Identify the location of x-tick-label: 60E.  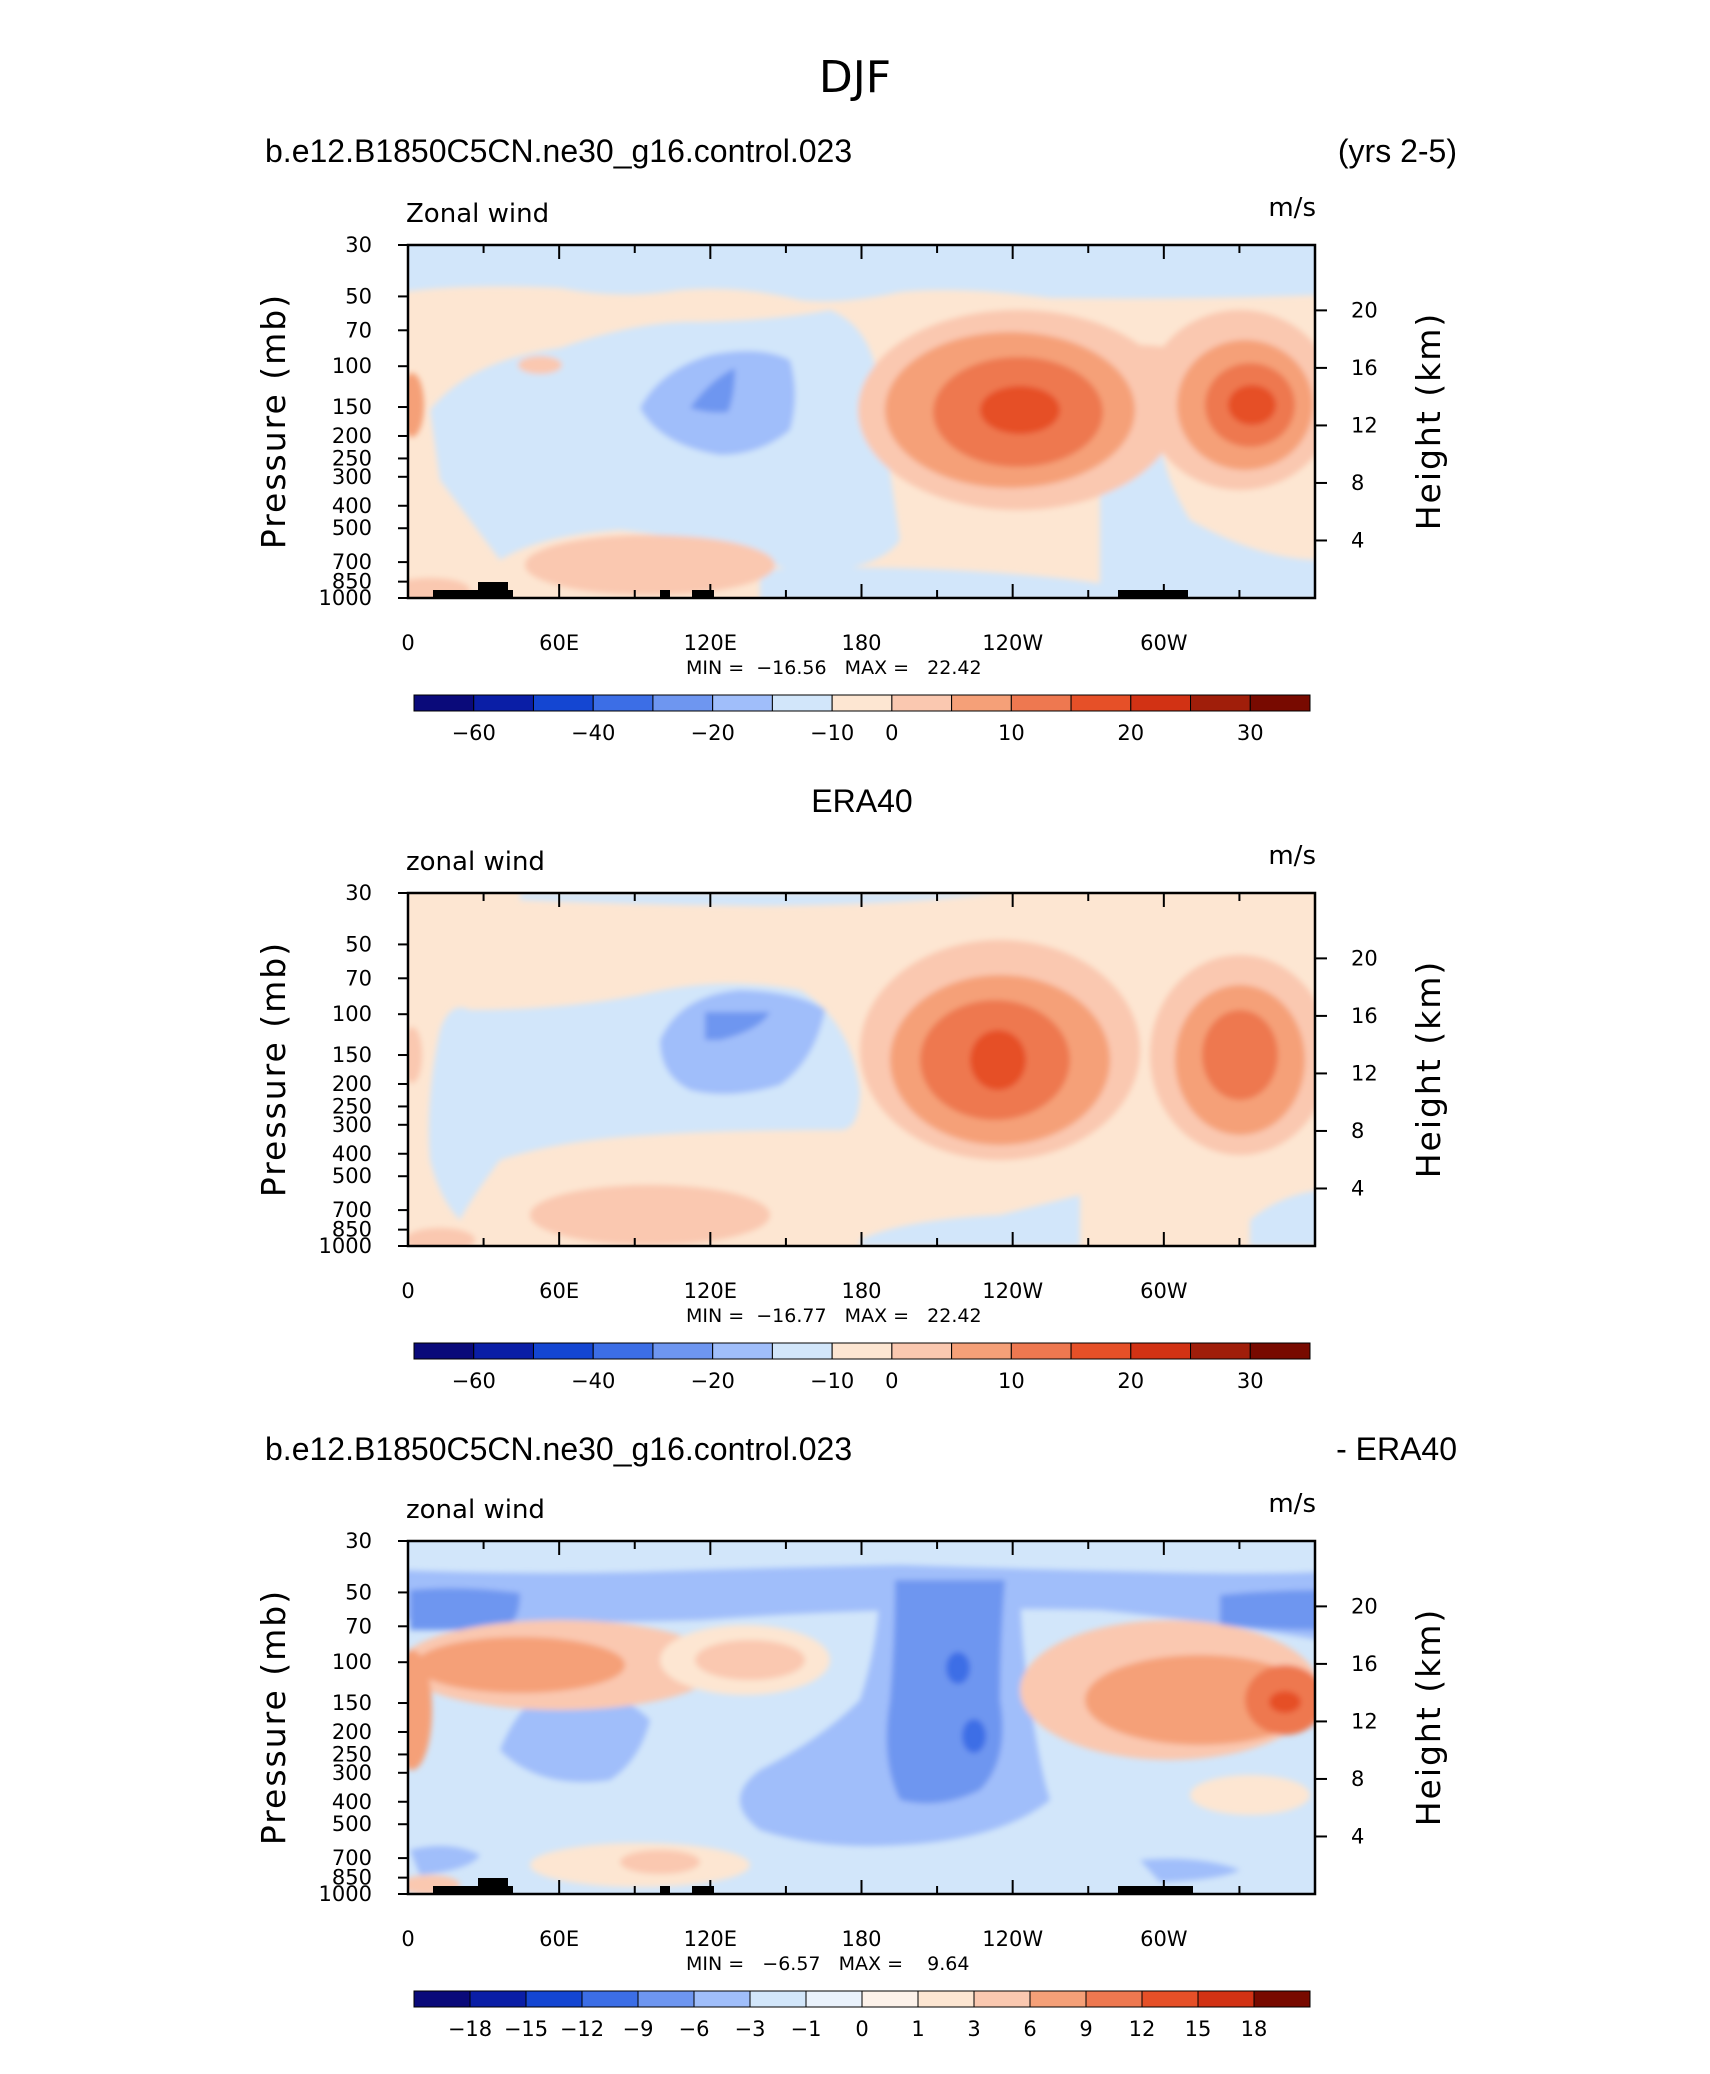
(559, 643).